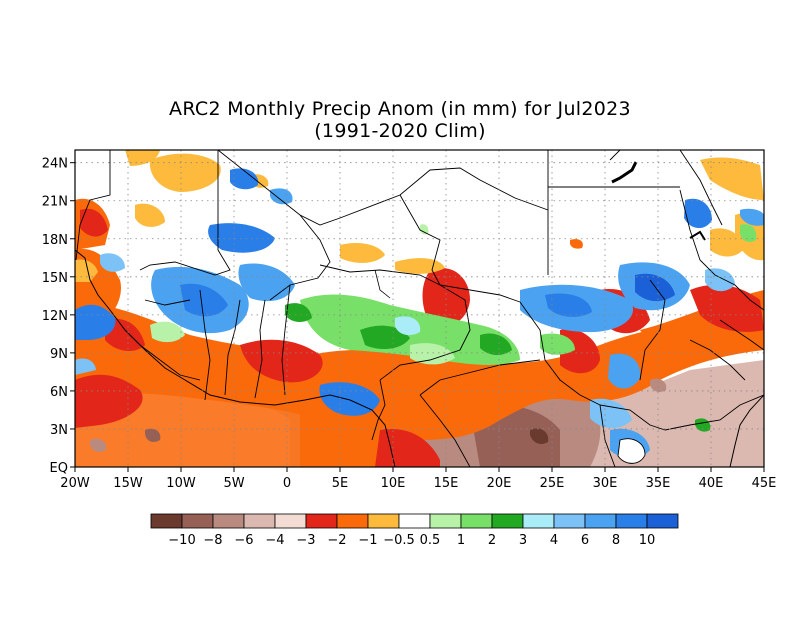 Image resolution: width=800 pixels, height=618 pixels. I want to click on colorbar-label: 8, so click(616, 540).